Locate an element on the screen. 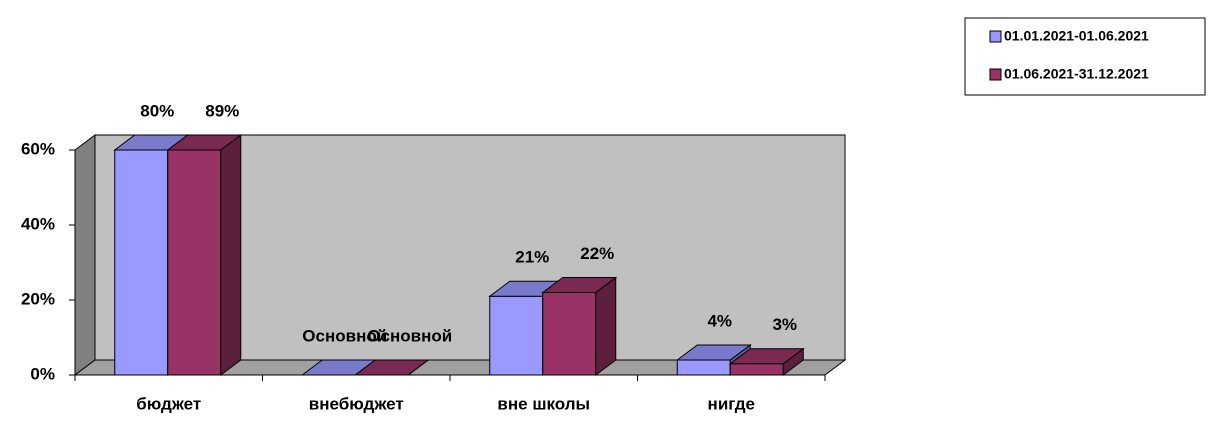 This screenshot has width=1216, height=423. data-label: 21% is located at coordinates (532, 257).